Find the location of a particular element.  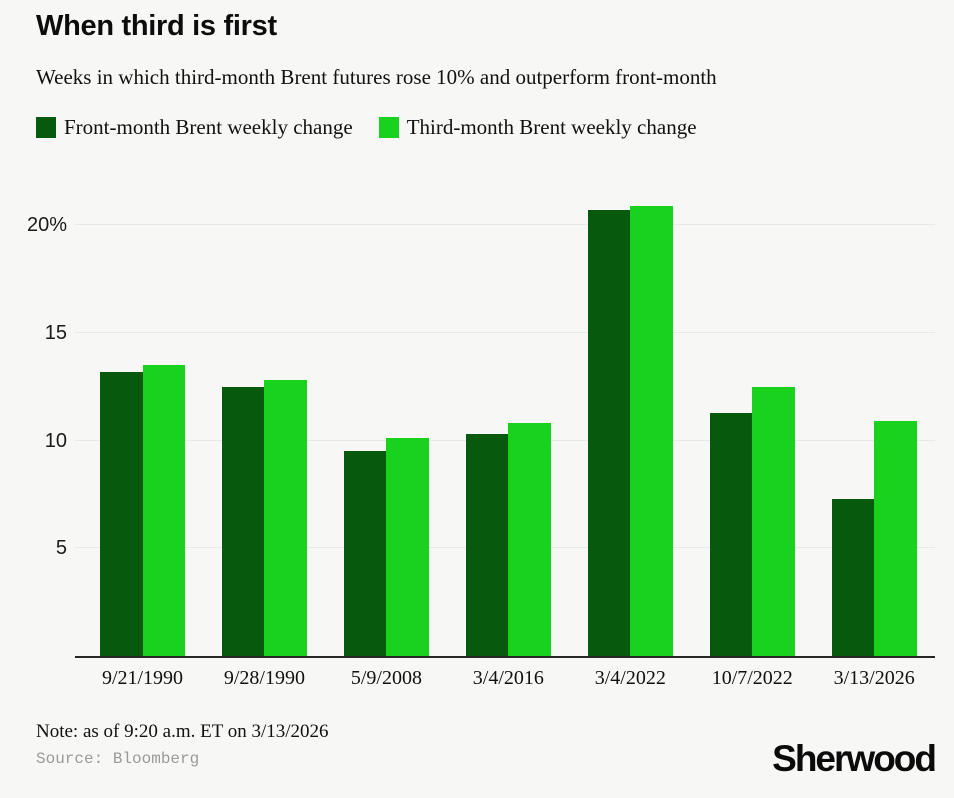

bar-front-month-3-4-2022 is located at coordinates (609, 433).